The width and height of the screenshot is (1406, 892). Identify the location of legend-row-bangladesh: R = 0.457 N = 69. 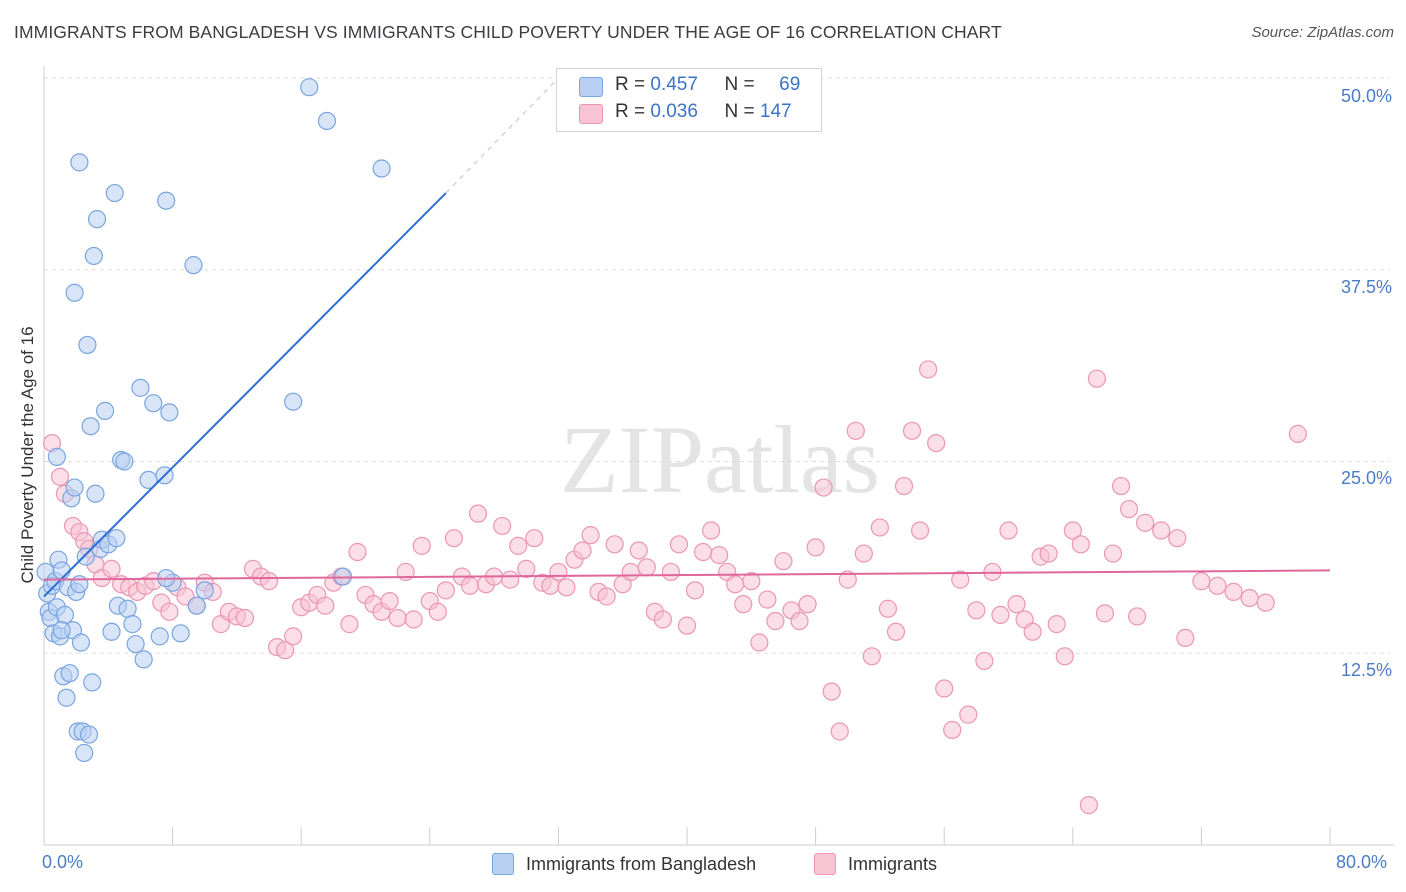
(707, 85).